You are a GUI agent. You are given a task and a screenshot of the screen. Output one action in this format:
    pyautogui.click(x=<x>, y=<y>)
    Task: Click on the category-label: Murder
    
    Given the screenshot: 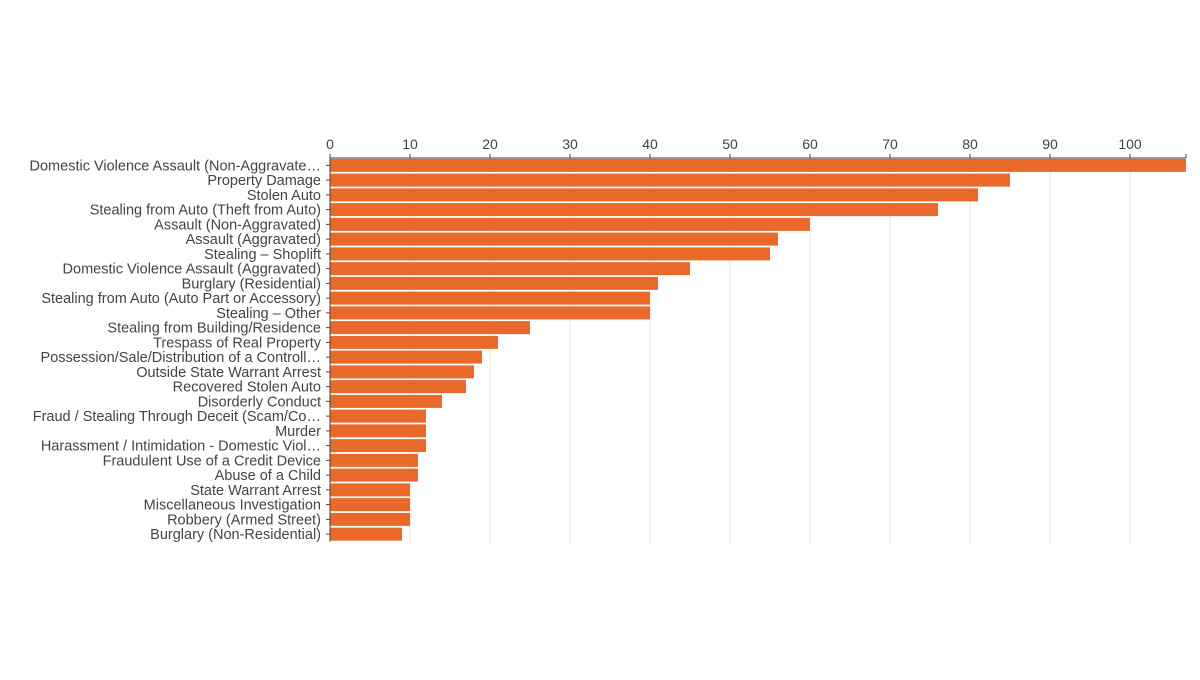 What is the action you would take?
    pyautogui.click(x=298, y=432)
    